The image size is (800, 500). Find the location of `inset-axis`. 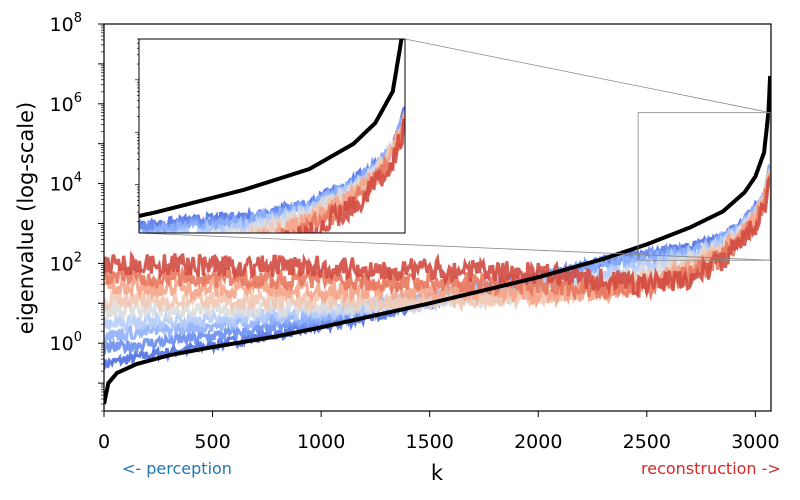

inset-axis is located at coordinates (137, 130).